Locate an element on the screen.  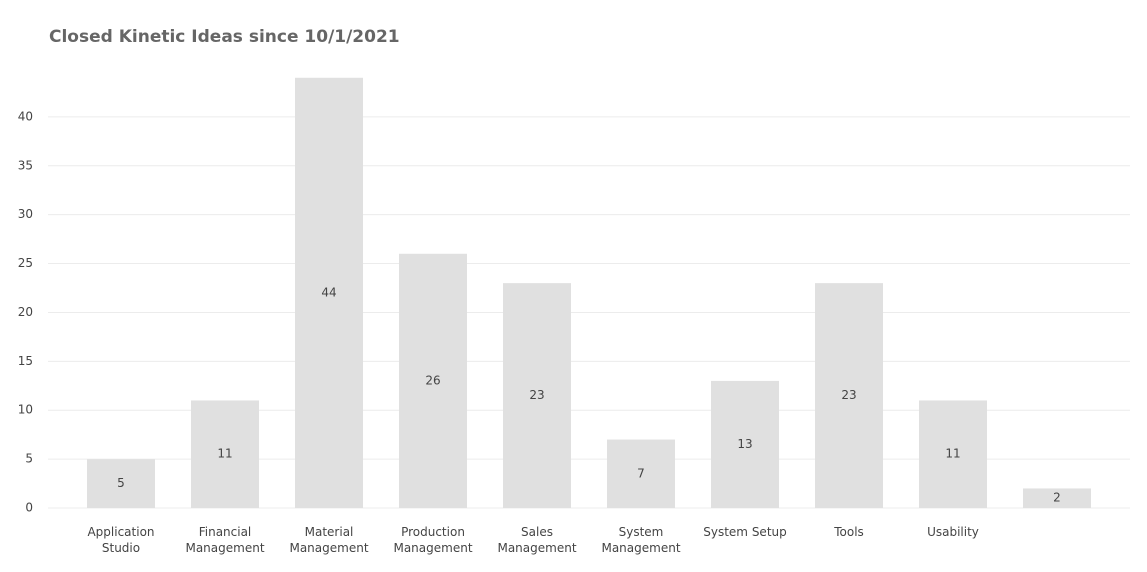
value-label: 2 is located at coordinates (1057, 498).